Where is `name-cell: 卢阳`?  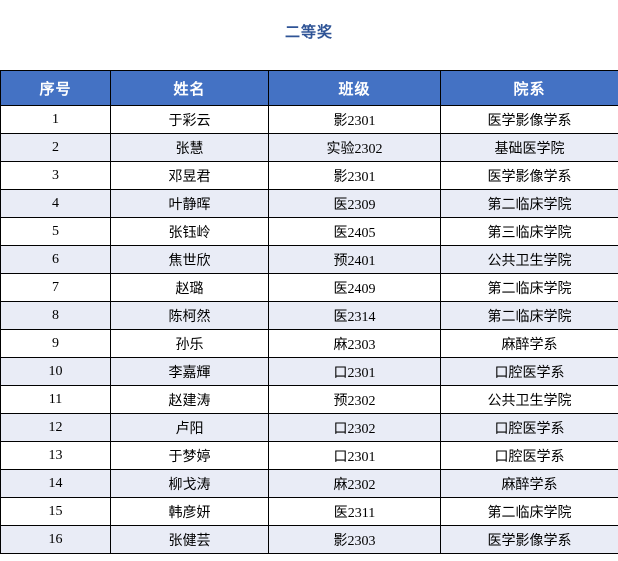
name-cell: 卢阳 is located at coordinates (189, 427).